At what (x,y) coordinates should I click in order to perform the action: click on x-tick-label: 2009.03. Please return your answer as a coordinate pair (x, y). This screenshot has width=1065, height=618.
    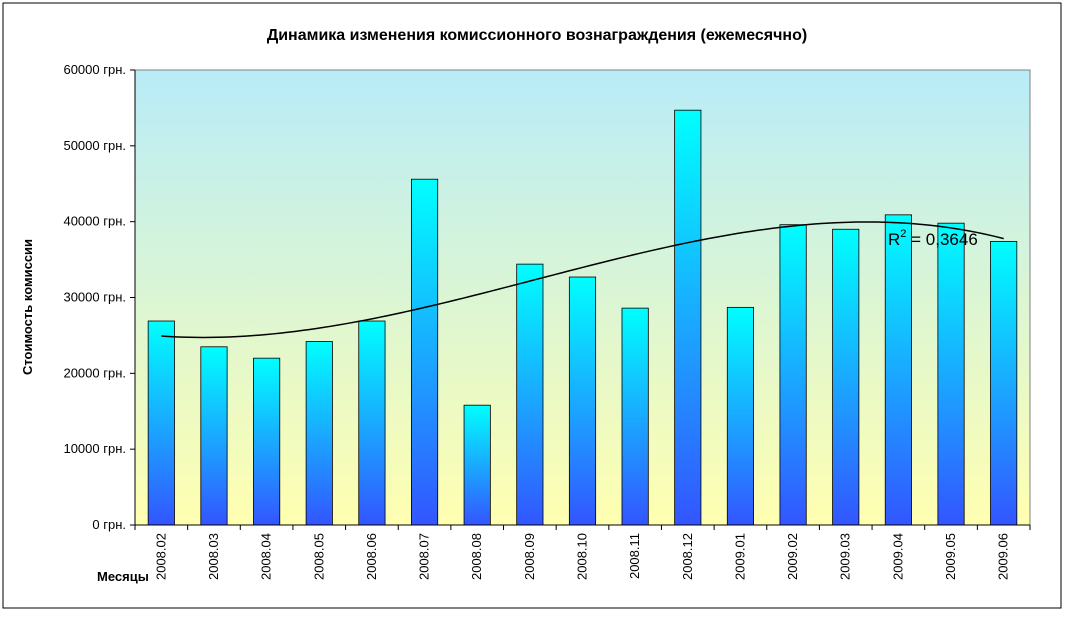
    Looking at the image, I should click on (845, 556).